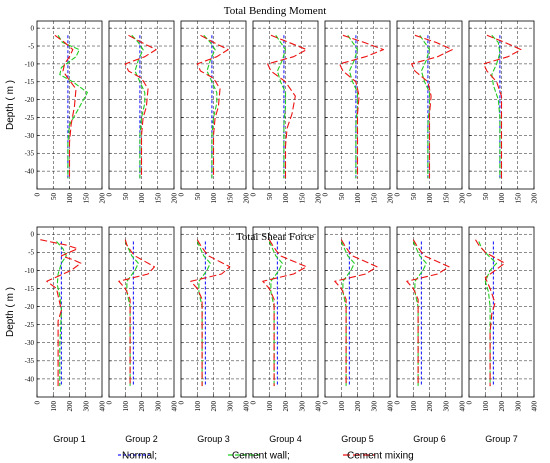 The image size is (550, 463). I want to click on moment-panel-5-x-tick-label: 150, so click(374, 198).